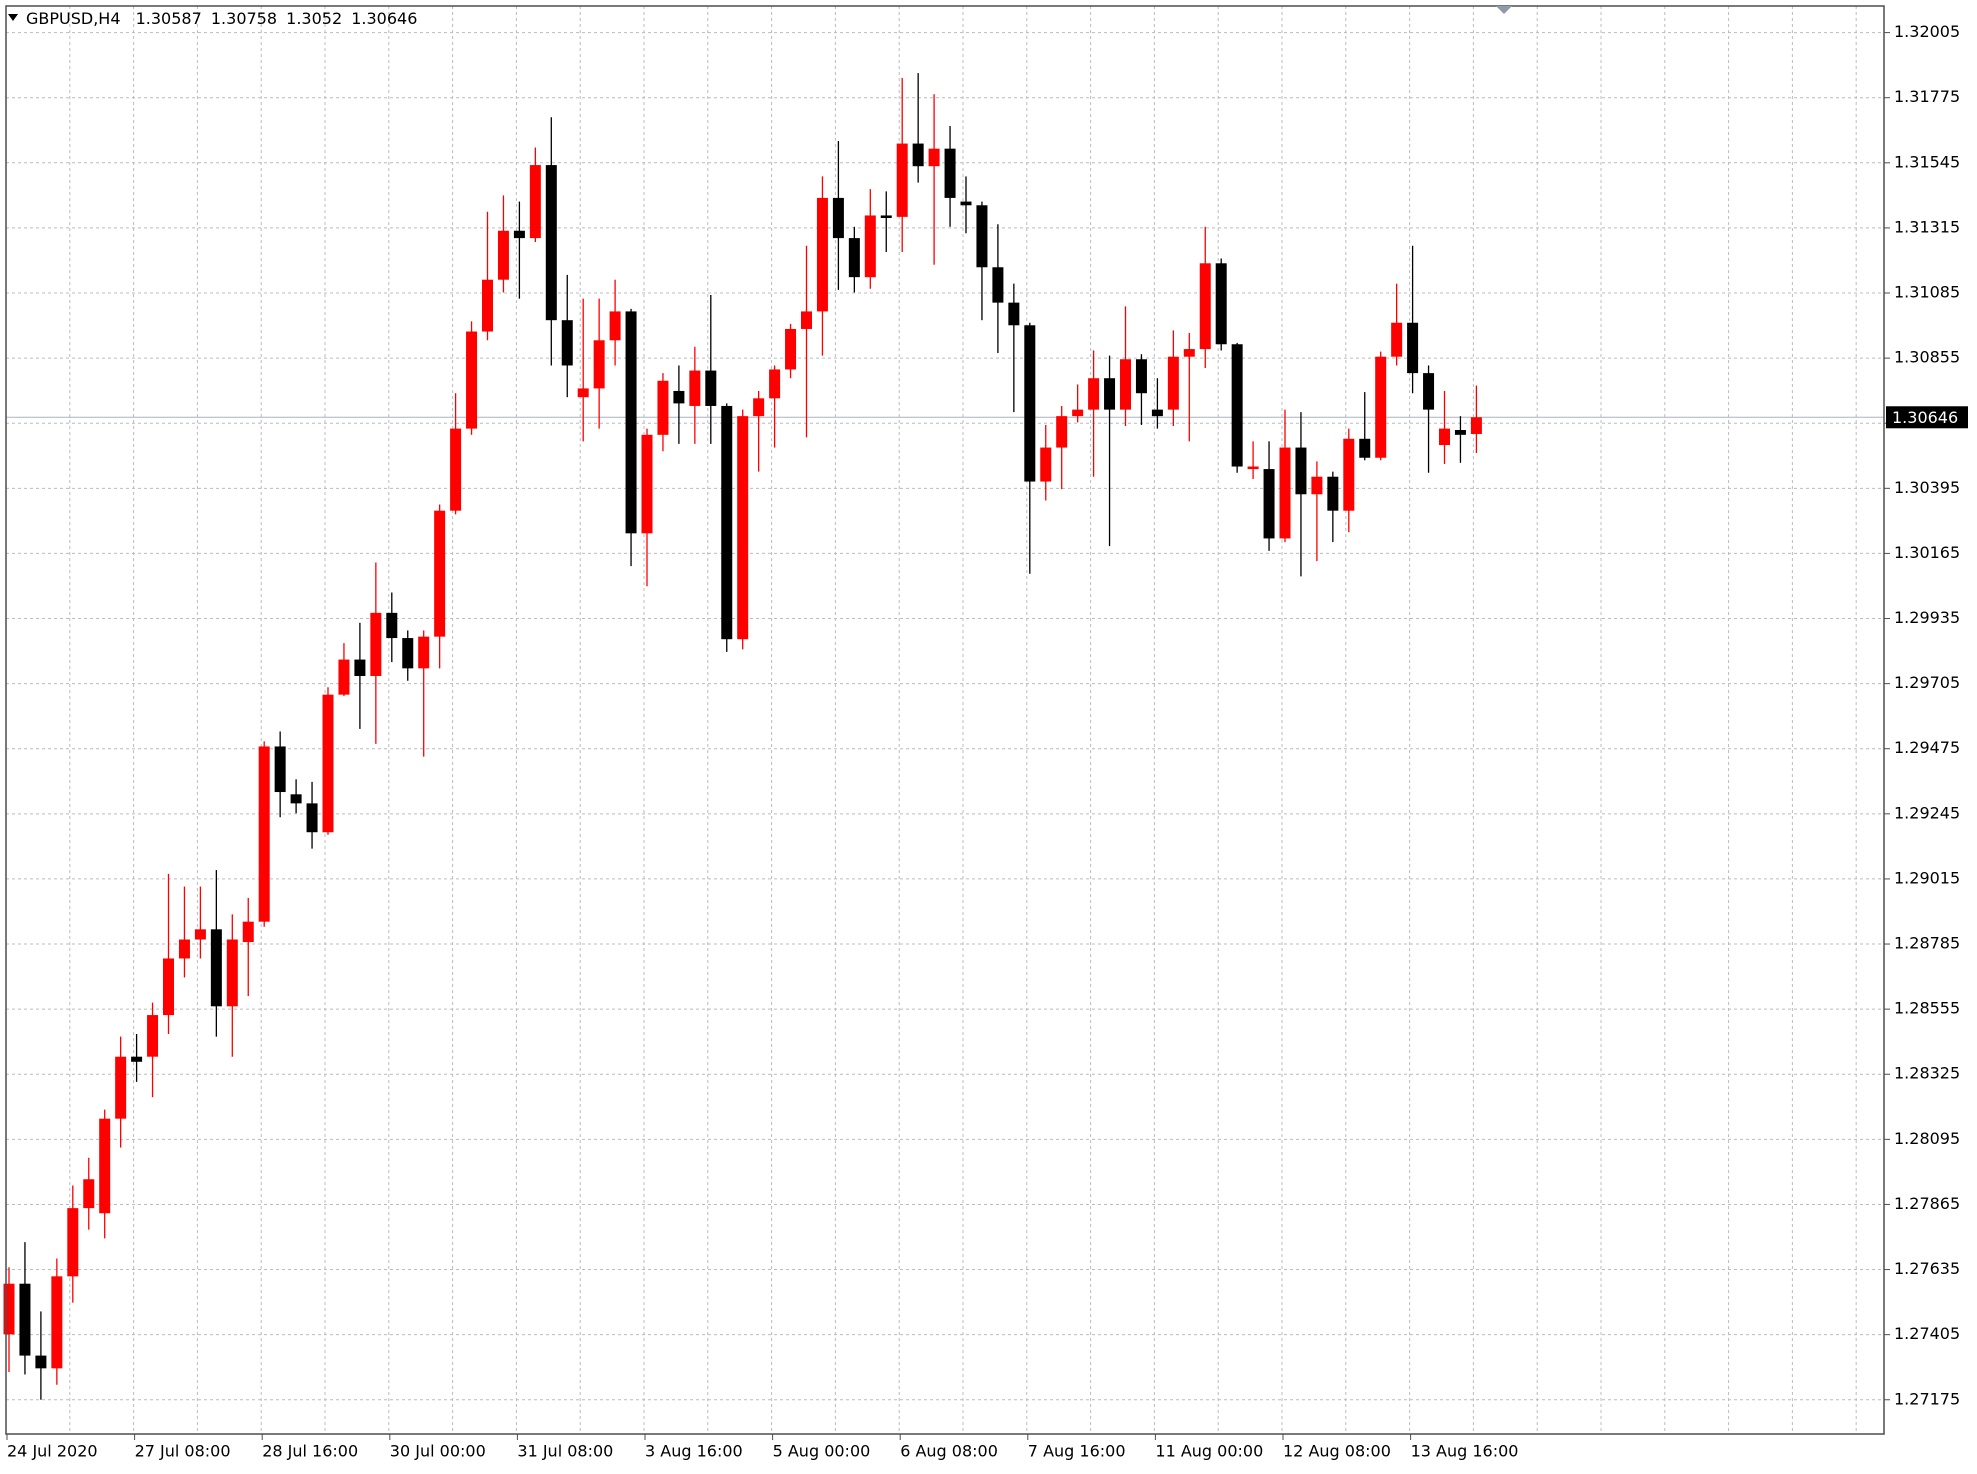 The width and height of the screenshot is (1977, 1474). I want to click on y-tick-label: 1.29935, so click(1927, 617).